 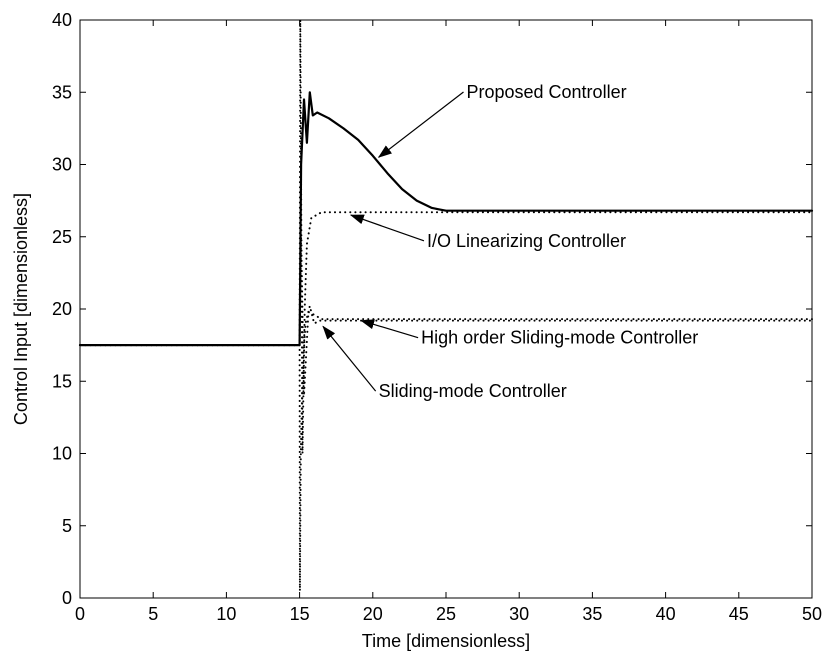 What do you see at coordinates (812, 614) in the screenshot?
I see `x-tick-label: 50` at bounding box center [812, 614].